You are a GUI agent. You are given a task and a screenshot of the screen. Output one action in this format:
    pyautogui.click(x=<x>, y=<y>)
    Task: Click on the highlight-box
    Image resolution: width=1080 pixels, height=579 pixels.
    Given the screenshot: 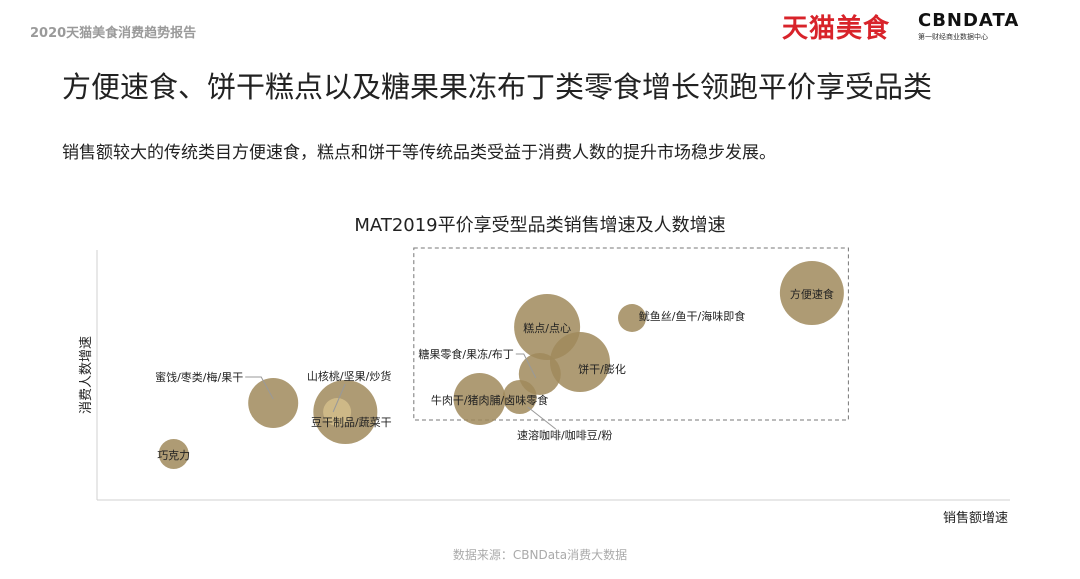 What is the action you would take?
    pyautogui.click(x=631, y=334)
    